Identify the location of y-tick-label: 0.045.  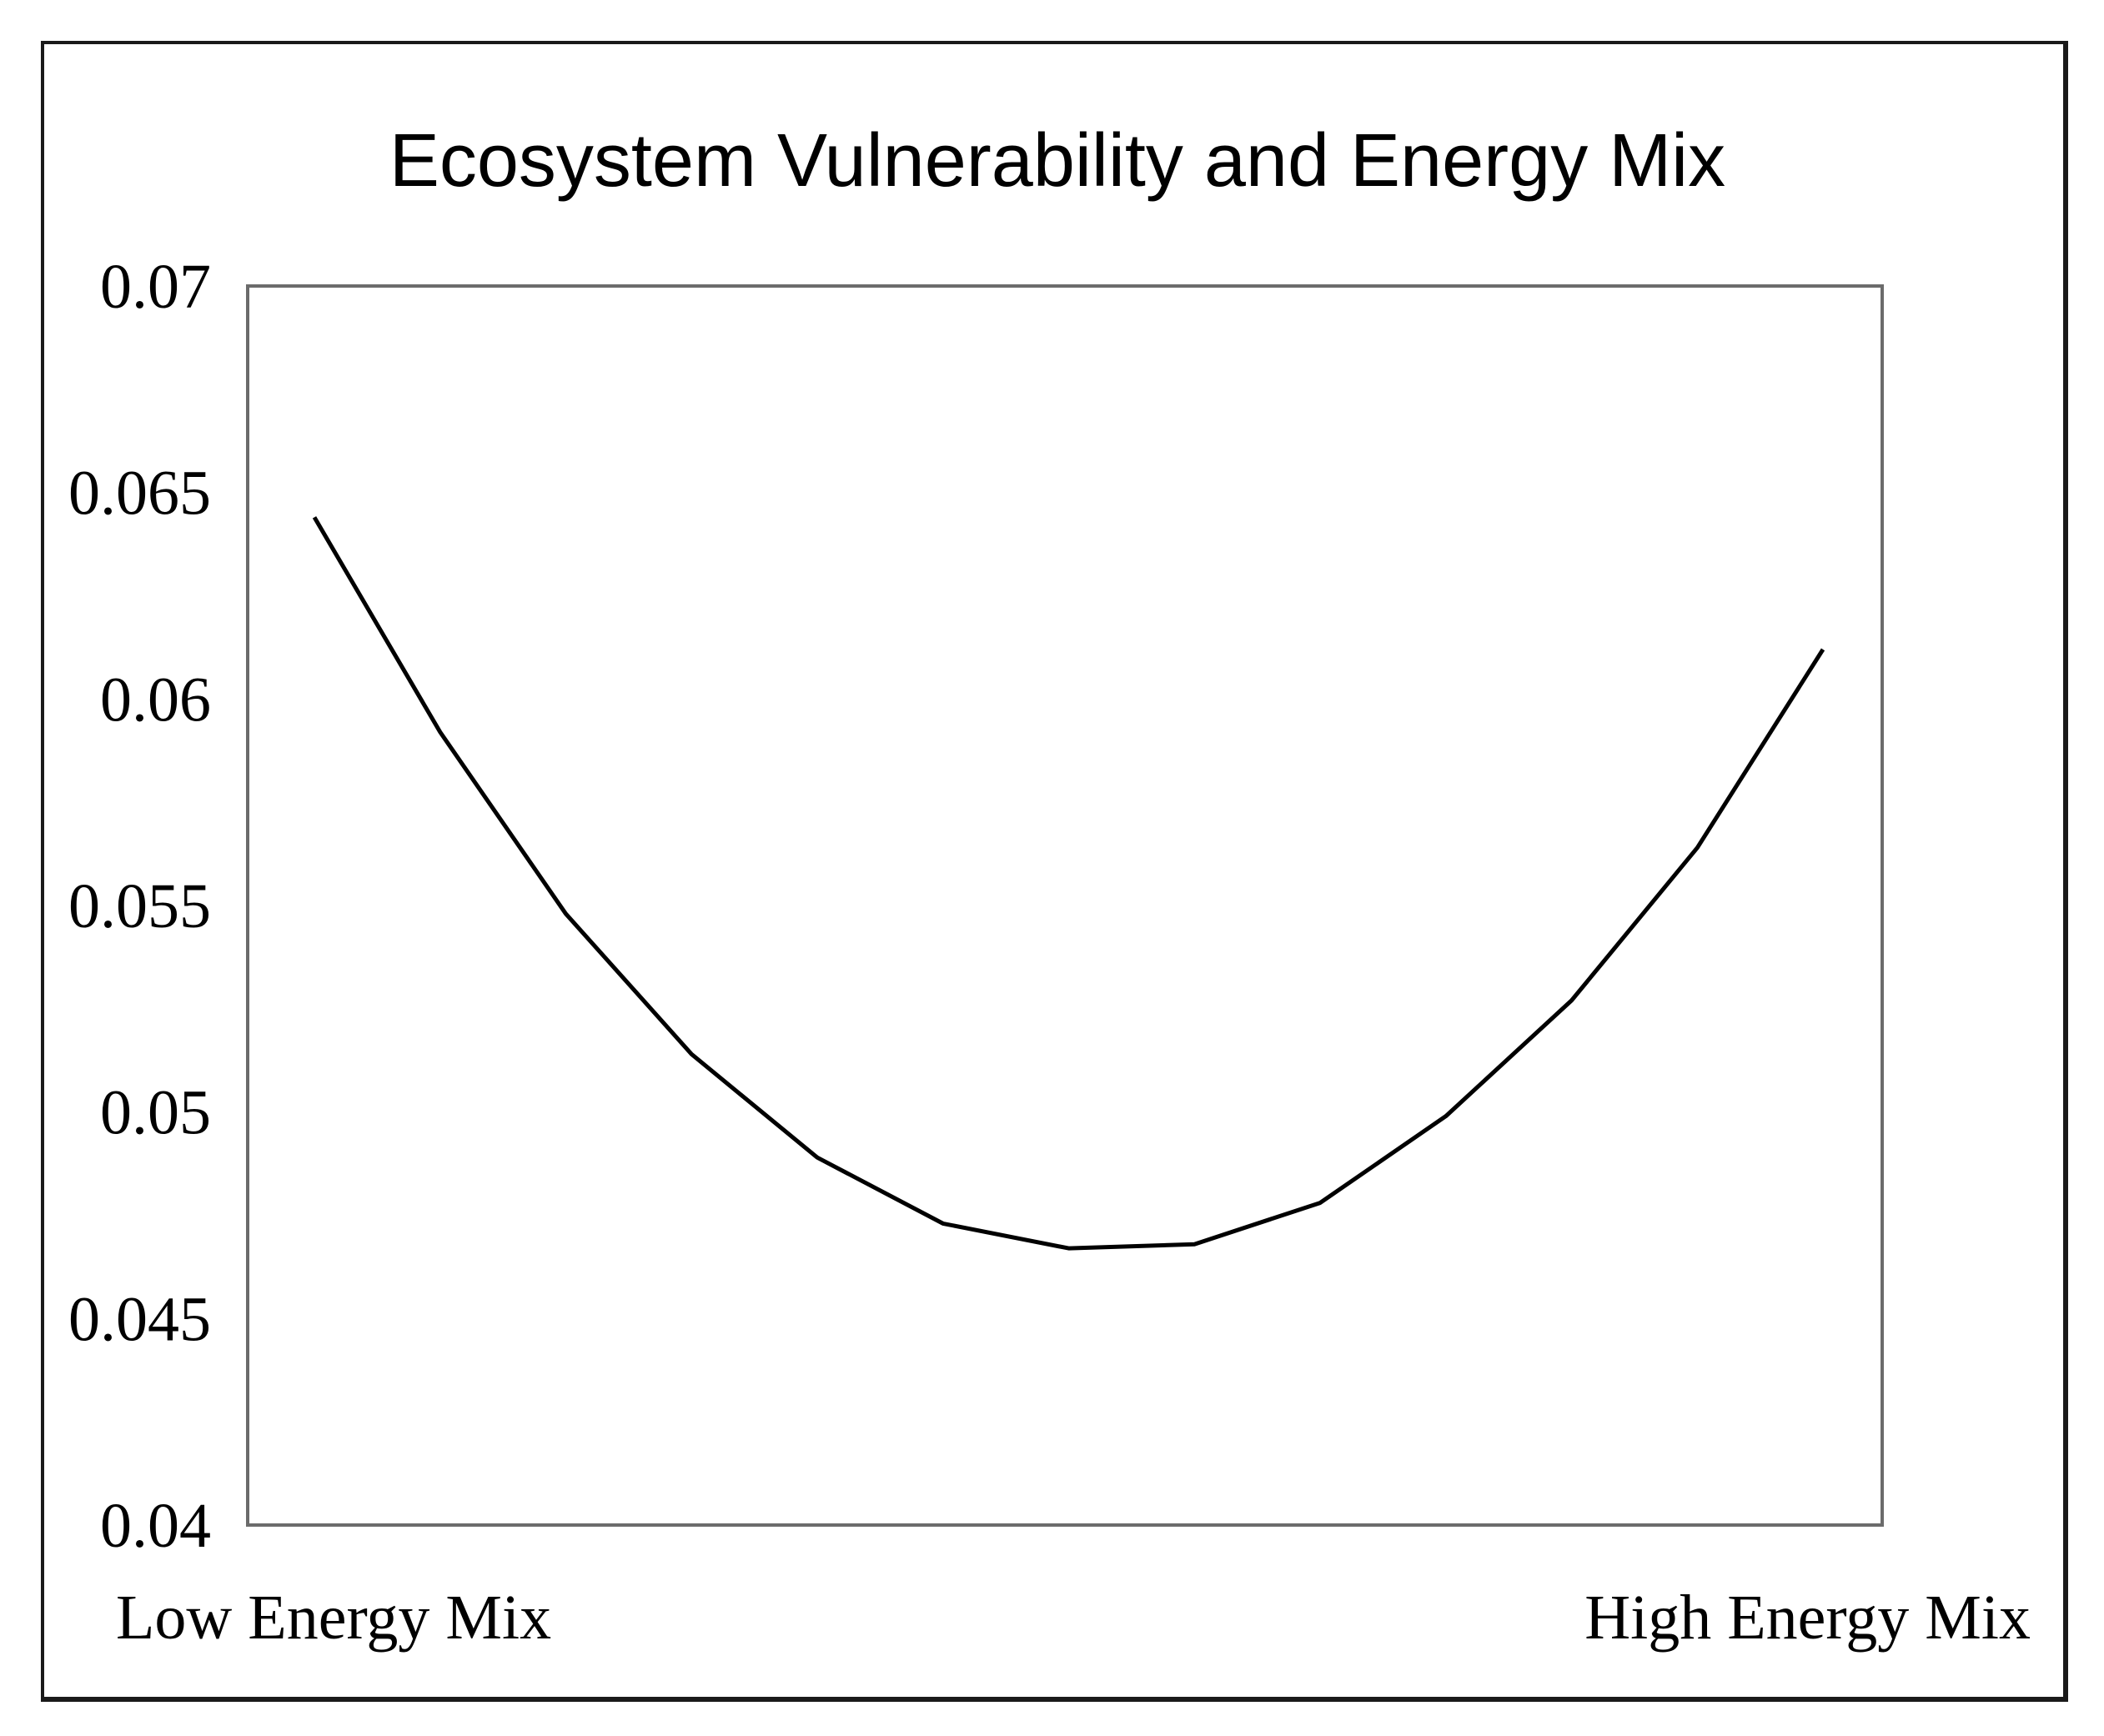
(139, 1319).